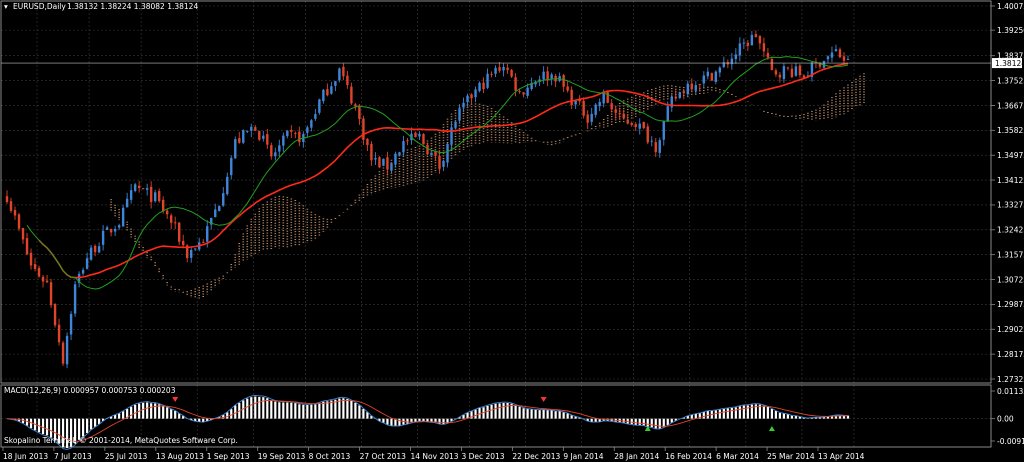 The height and width of the screenshot is (462, 1024). I want to click on price-tick-label: 1.32425, so click(1010, 230).